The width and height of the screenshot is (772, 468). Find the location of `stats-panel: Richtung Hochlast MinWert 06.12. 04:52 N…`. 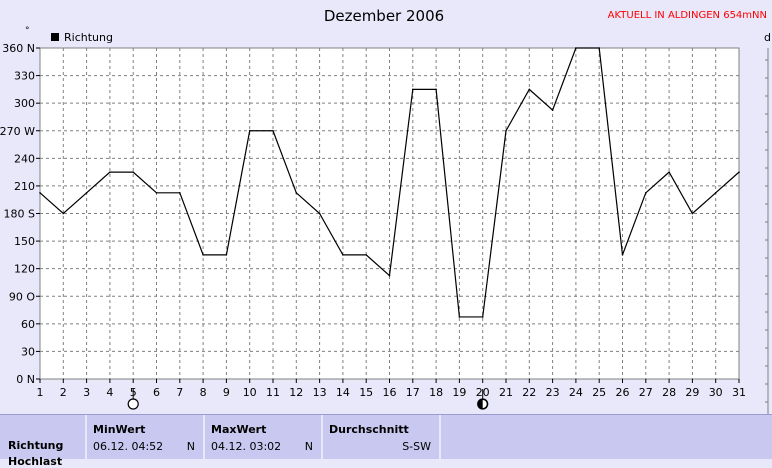

stats-panel: Richtung Hochlast MinWert 06.12. 04:52 N… is located at coordinates (386, 441).